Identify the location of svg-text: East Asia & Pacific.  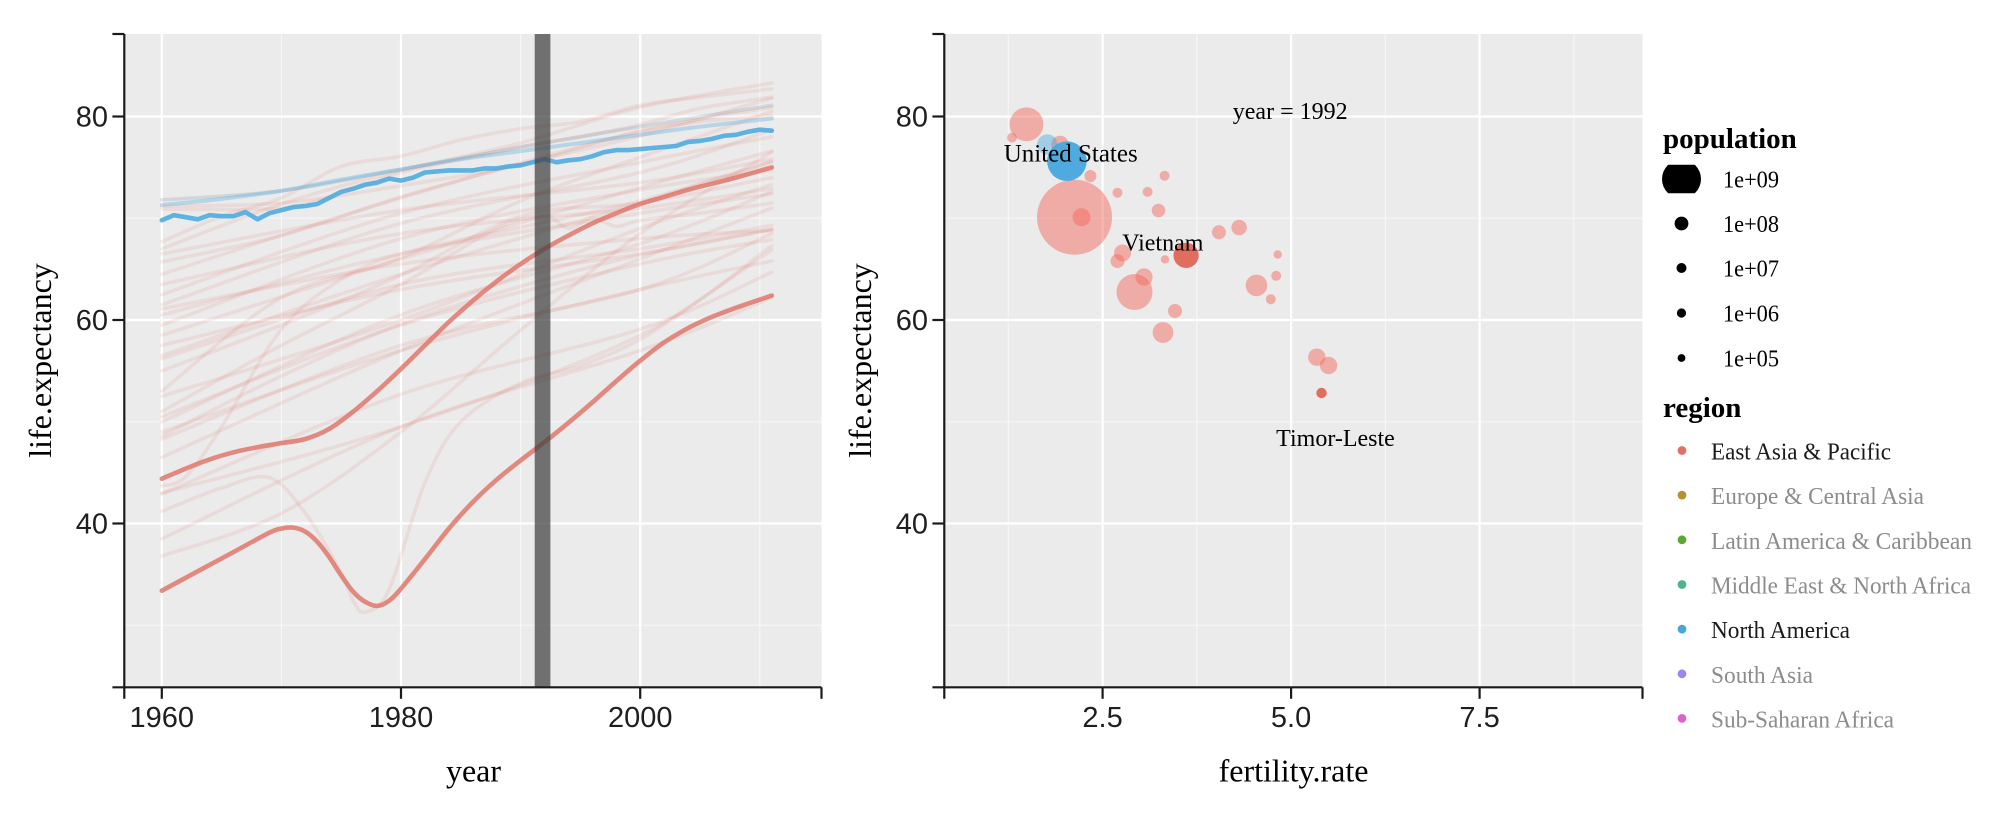
(1801, 453).